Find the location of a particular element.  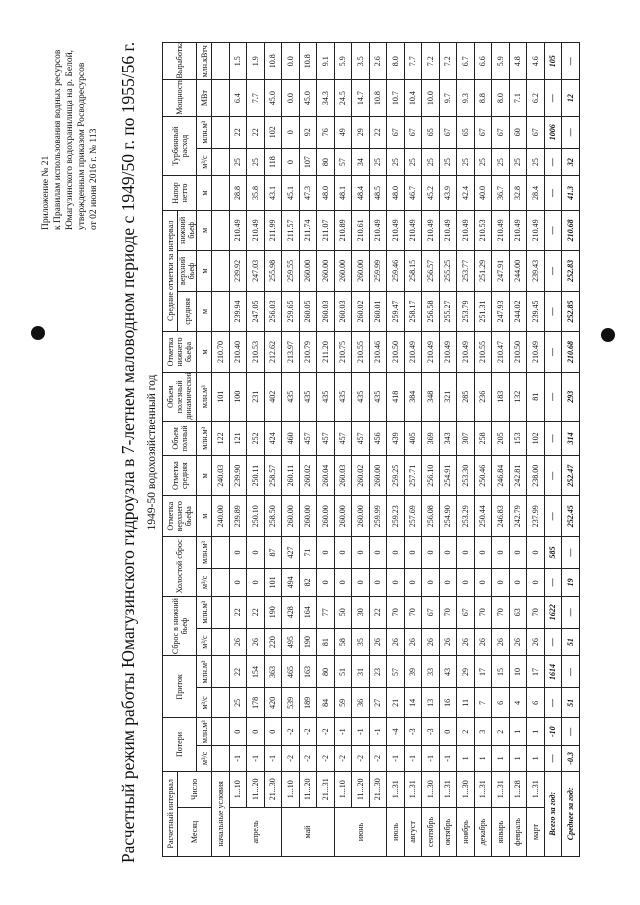

cell: 63 is located at coordinates (518, 612).